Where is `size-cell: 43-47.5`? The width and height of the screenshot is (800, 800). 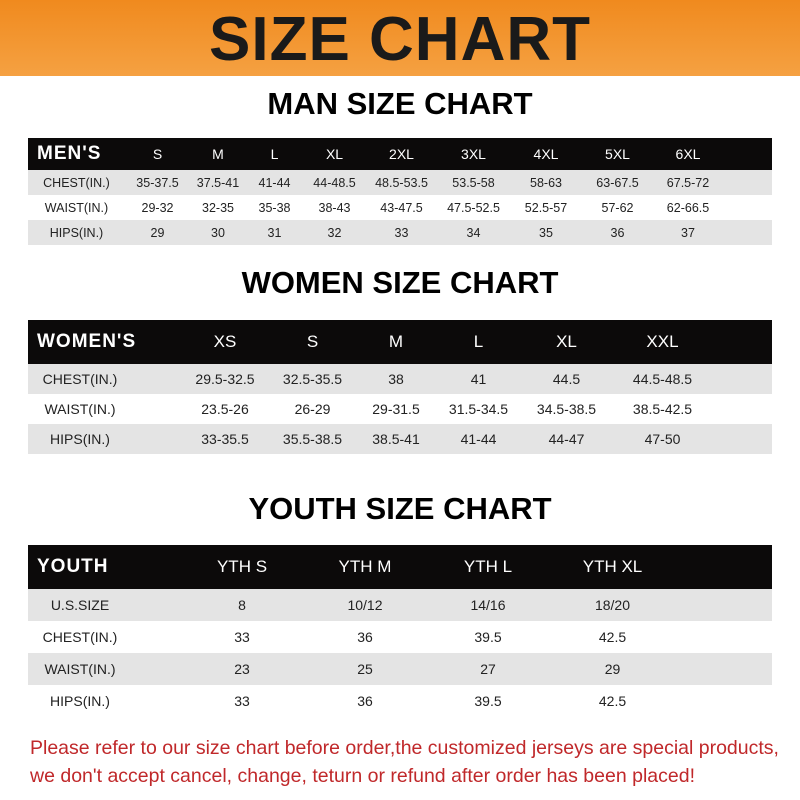 size-cell: 43-47.5 is located at coordinates (401, 207).